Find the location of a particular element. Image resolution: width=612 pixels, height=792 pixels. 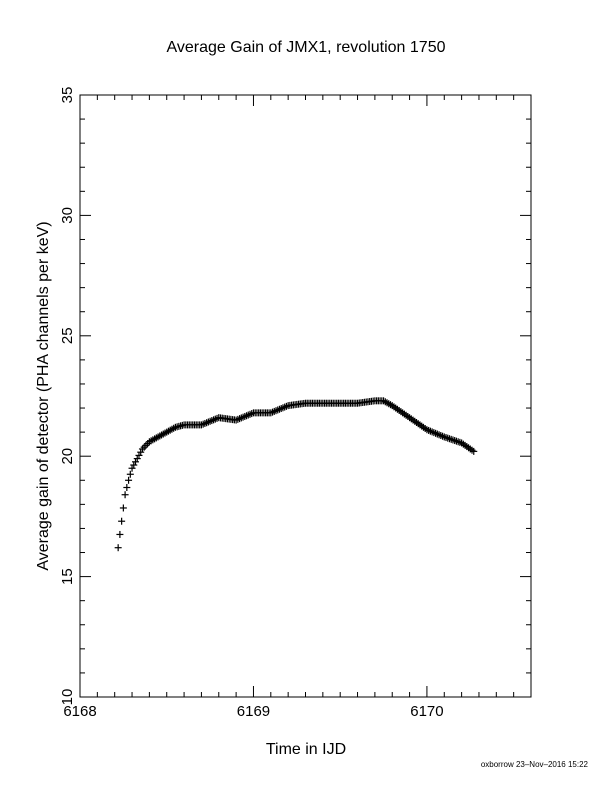

y-tick-label: 15 is located at coordinates (67, 576).